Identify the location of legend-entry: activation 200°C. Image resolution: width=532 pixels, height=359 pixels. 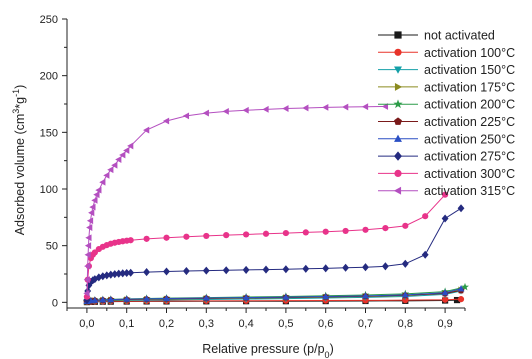
(446, 105).